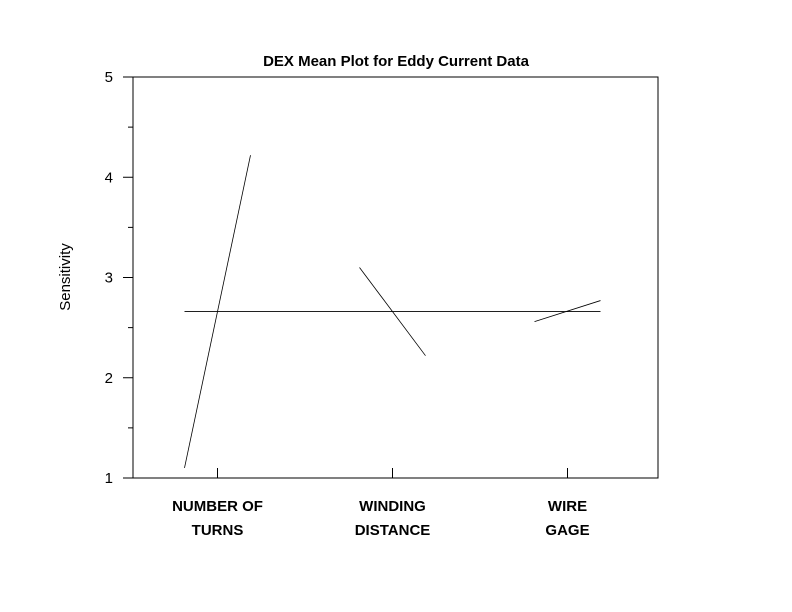  I want to click on x-category-label: WINDING, so click(392, 506).